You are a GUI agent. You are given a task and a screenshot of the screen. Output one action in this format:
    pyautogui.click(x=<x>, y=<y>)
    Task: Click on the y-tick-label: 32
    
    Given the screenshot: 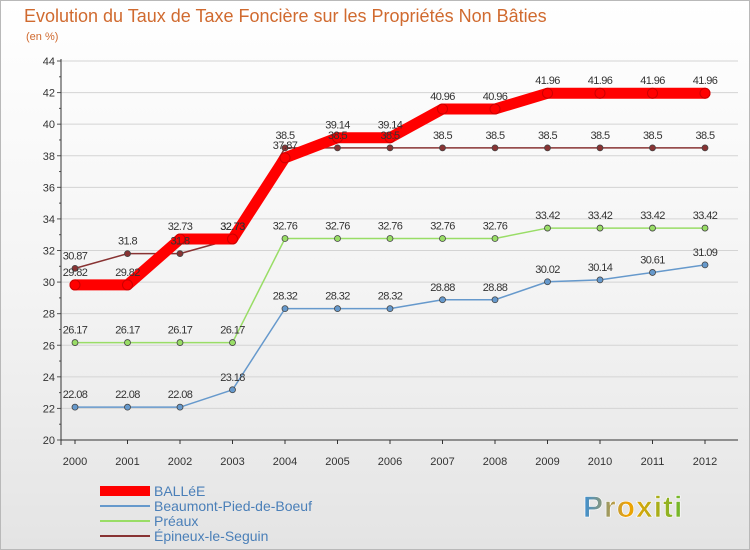 What is the action you would take?
    pyautogui.click(x=49, y=252)
    